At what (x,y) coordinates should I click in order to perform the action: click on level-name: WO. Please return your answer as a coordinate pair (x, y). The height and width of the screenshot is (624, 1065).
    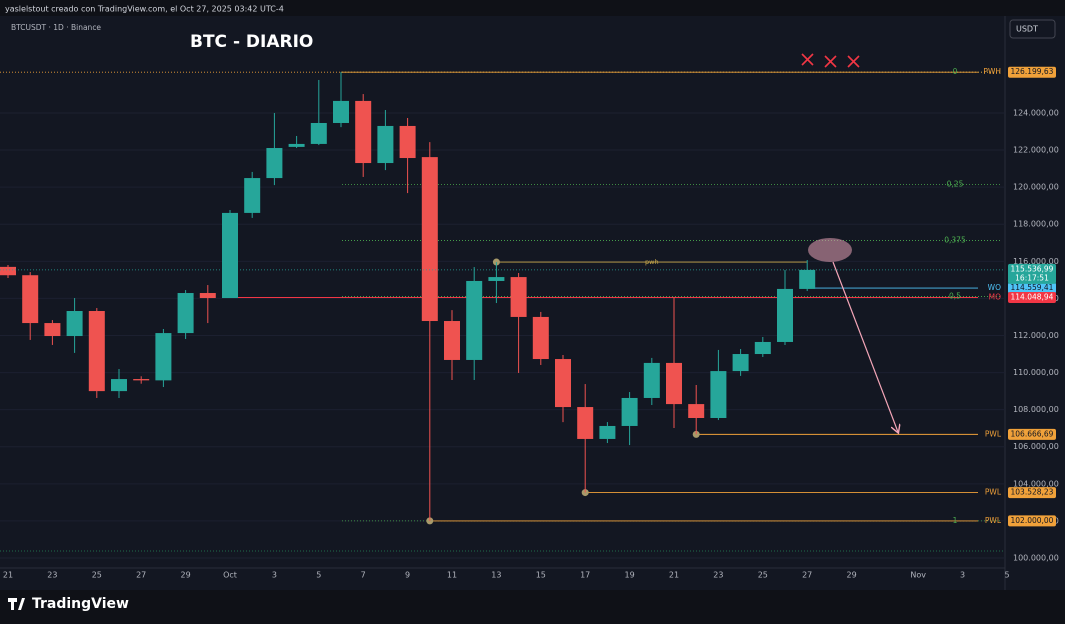
    Looking at the image, I should click on (994, 287).